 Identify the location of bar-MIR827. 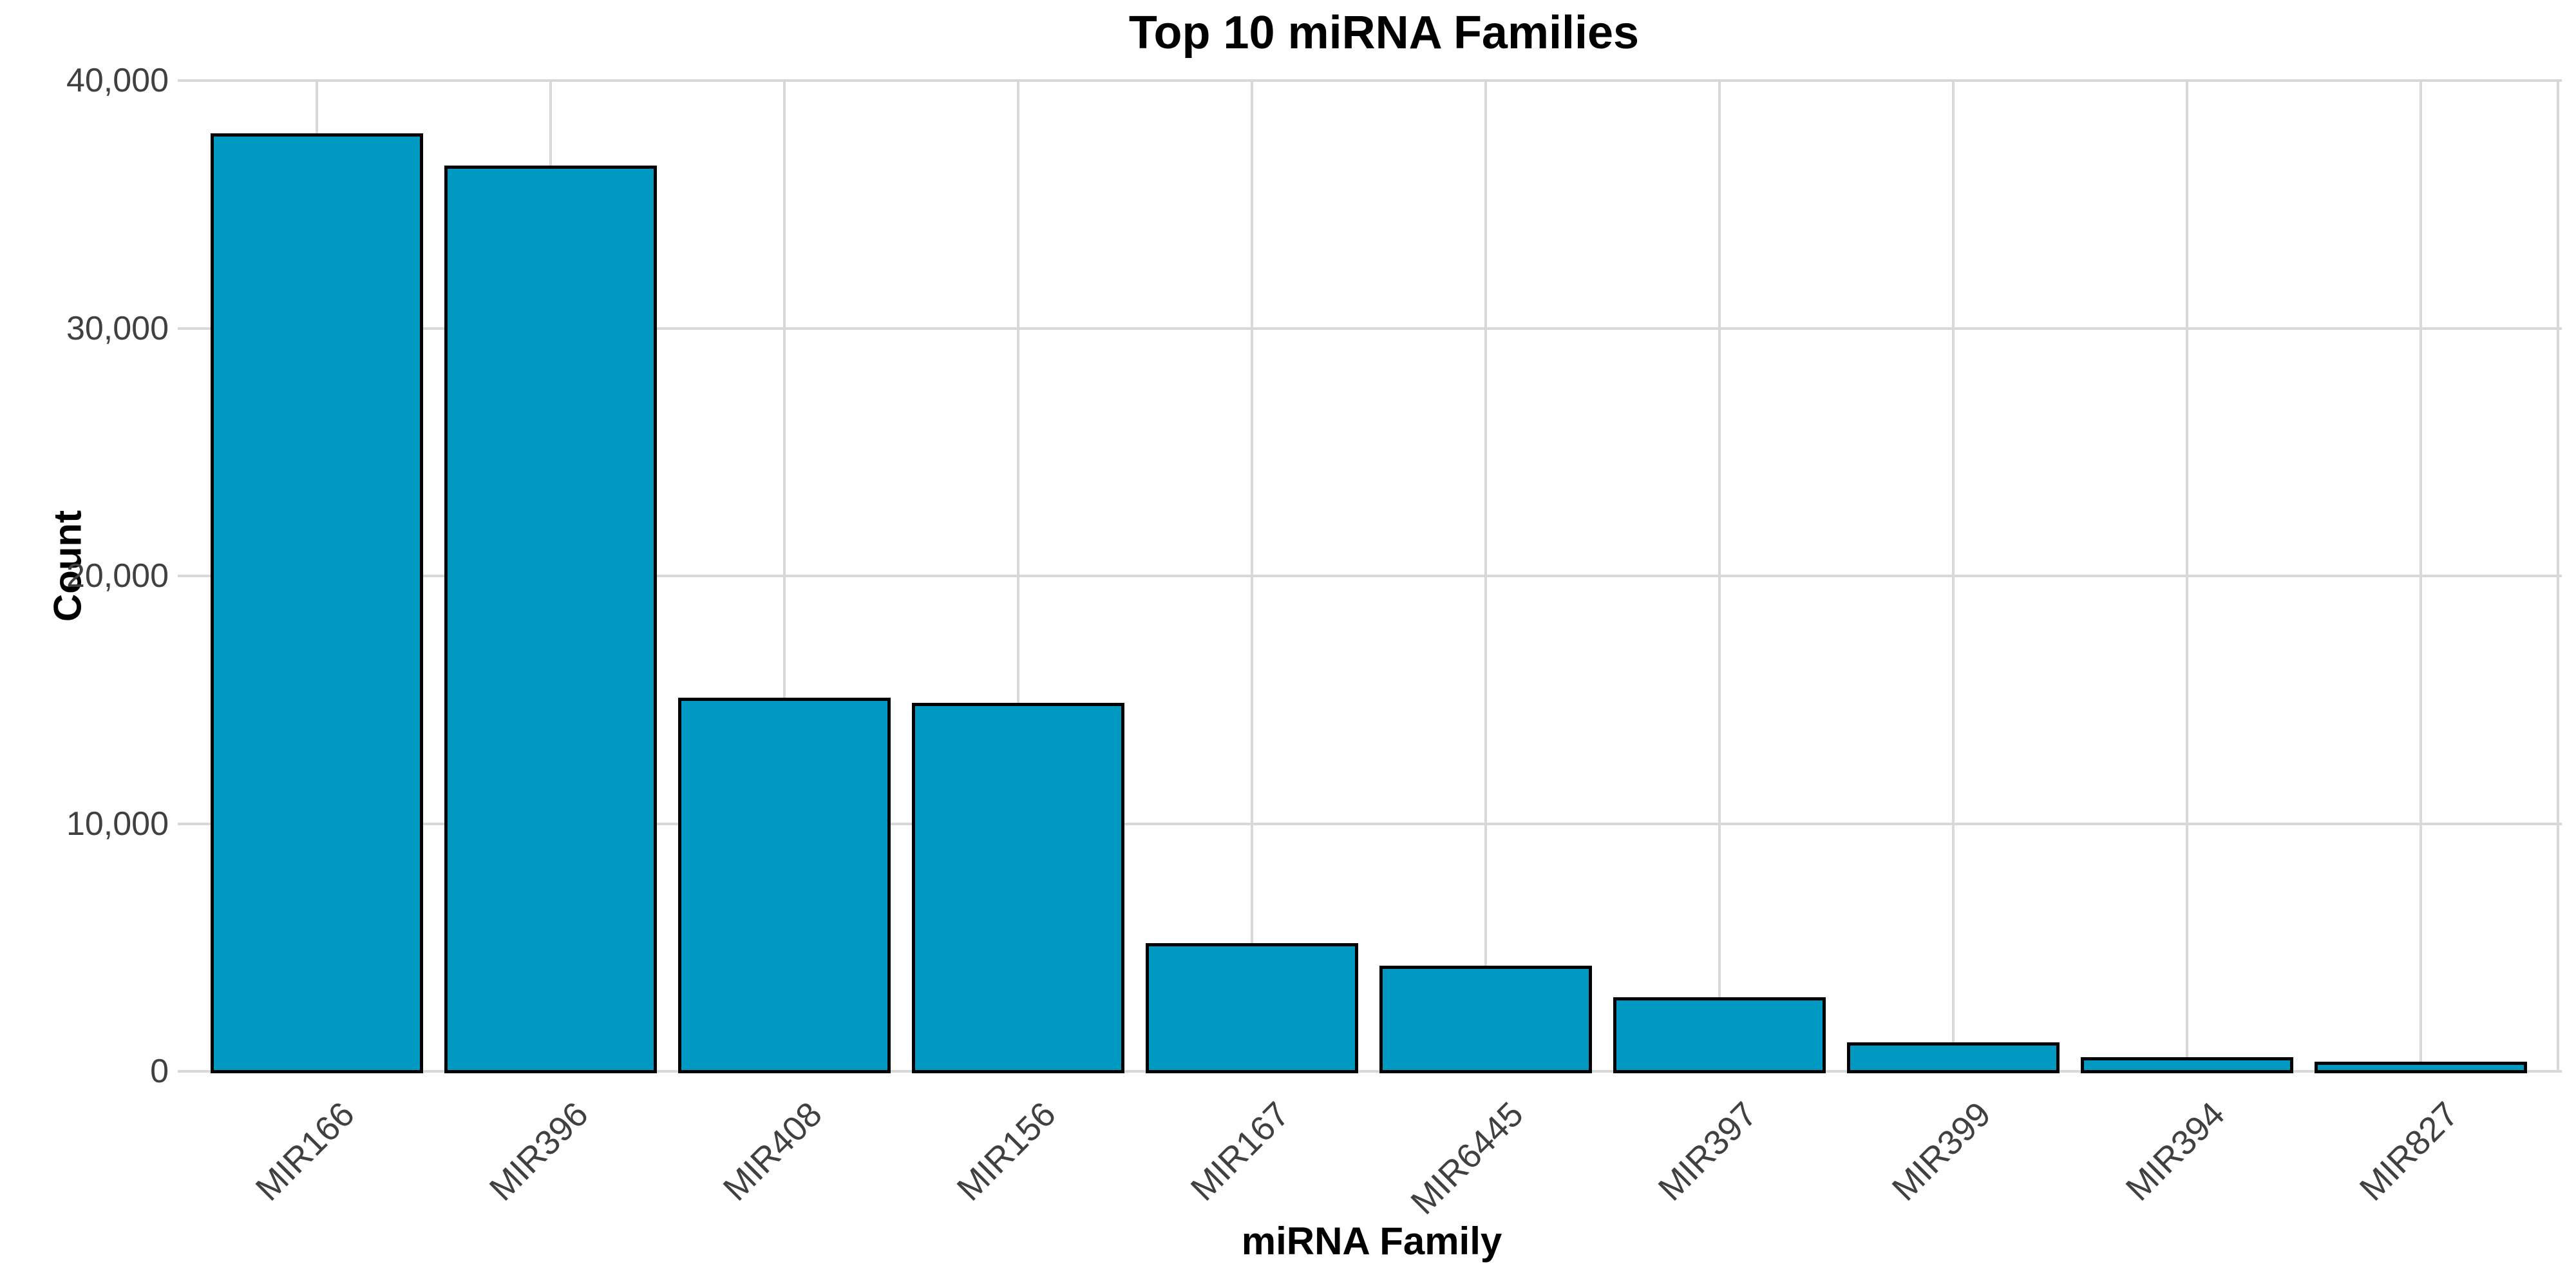
(2421, 1067).